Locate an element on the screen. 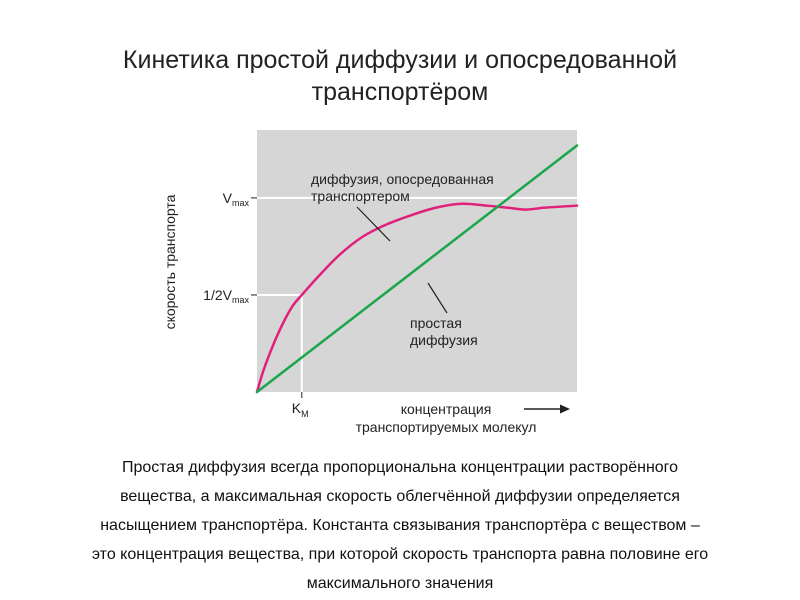  annotation-line: диффузия is located at coordinates (444, 340).